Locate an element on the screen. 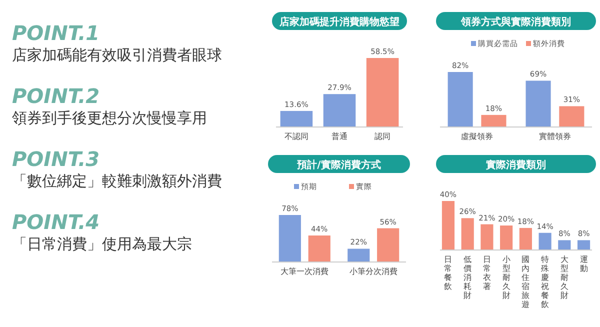  x-tick-label: 認同 is located at coordinates (382, 136).